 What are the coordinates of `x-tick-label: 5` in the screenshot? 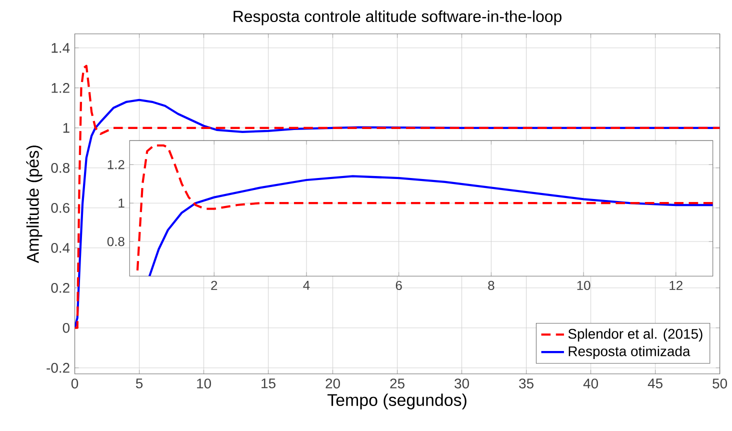 It's located at (139, 383).